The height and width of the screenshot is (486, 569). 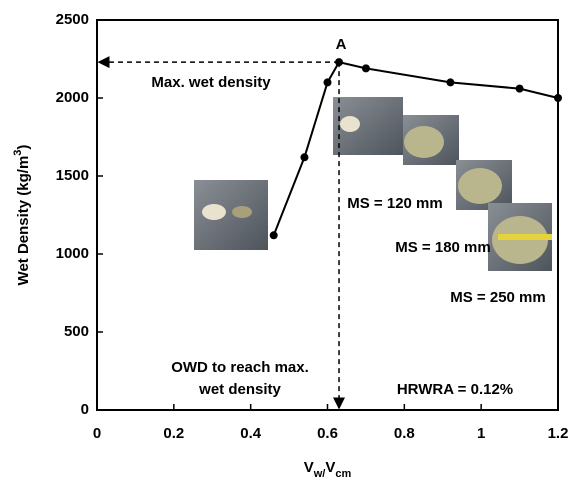 I want to click on ms-label: MS = 180 mm, so click(x=442, y=247).